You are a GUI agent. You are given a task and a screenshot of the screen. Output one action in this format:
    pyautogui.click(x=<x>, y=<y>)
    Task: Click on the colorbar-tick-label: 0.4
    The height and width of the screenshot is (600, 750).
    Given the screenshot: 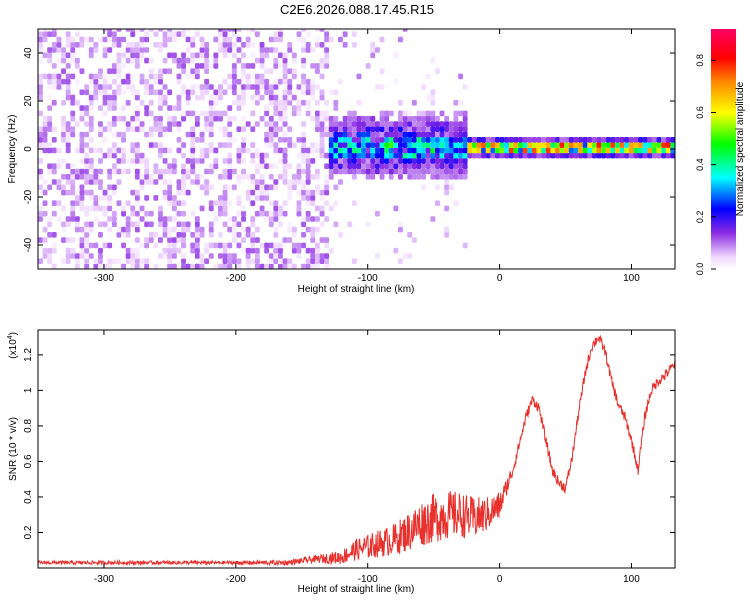 What is the action you would take?
    pyautogui.click(x=700, y=164)
    